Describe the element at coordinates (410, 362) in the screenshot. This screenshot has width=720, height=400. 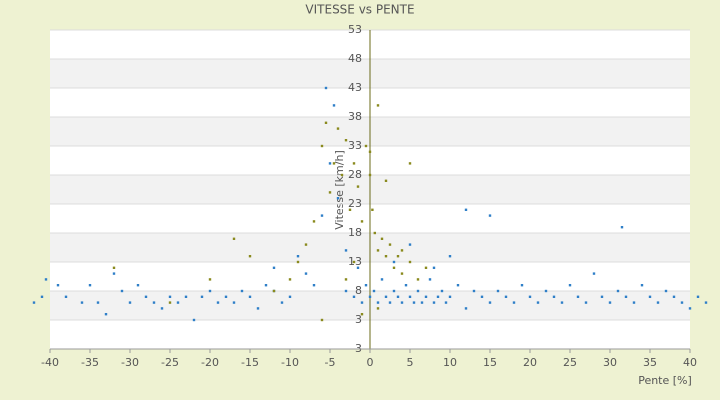
I see `x-tick-label: 5` at that location.